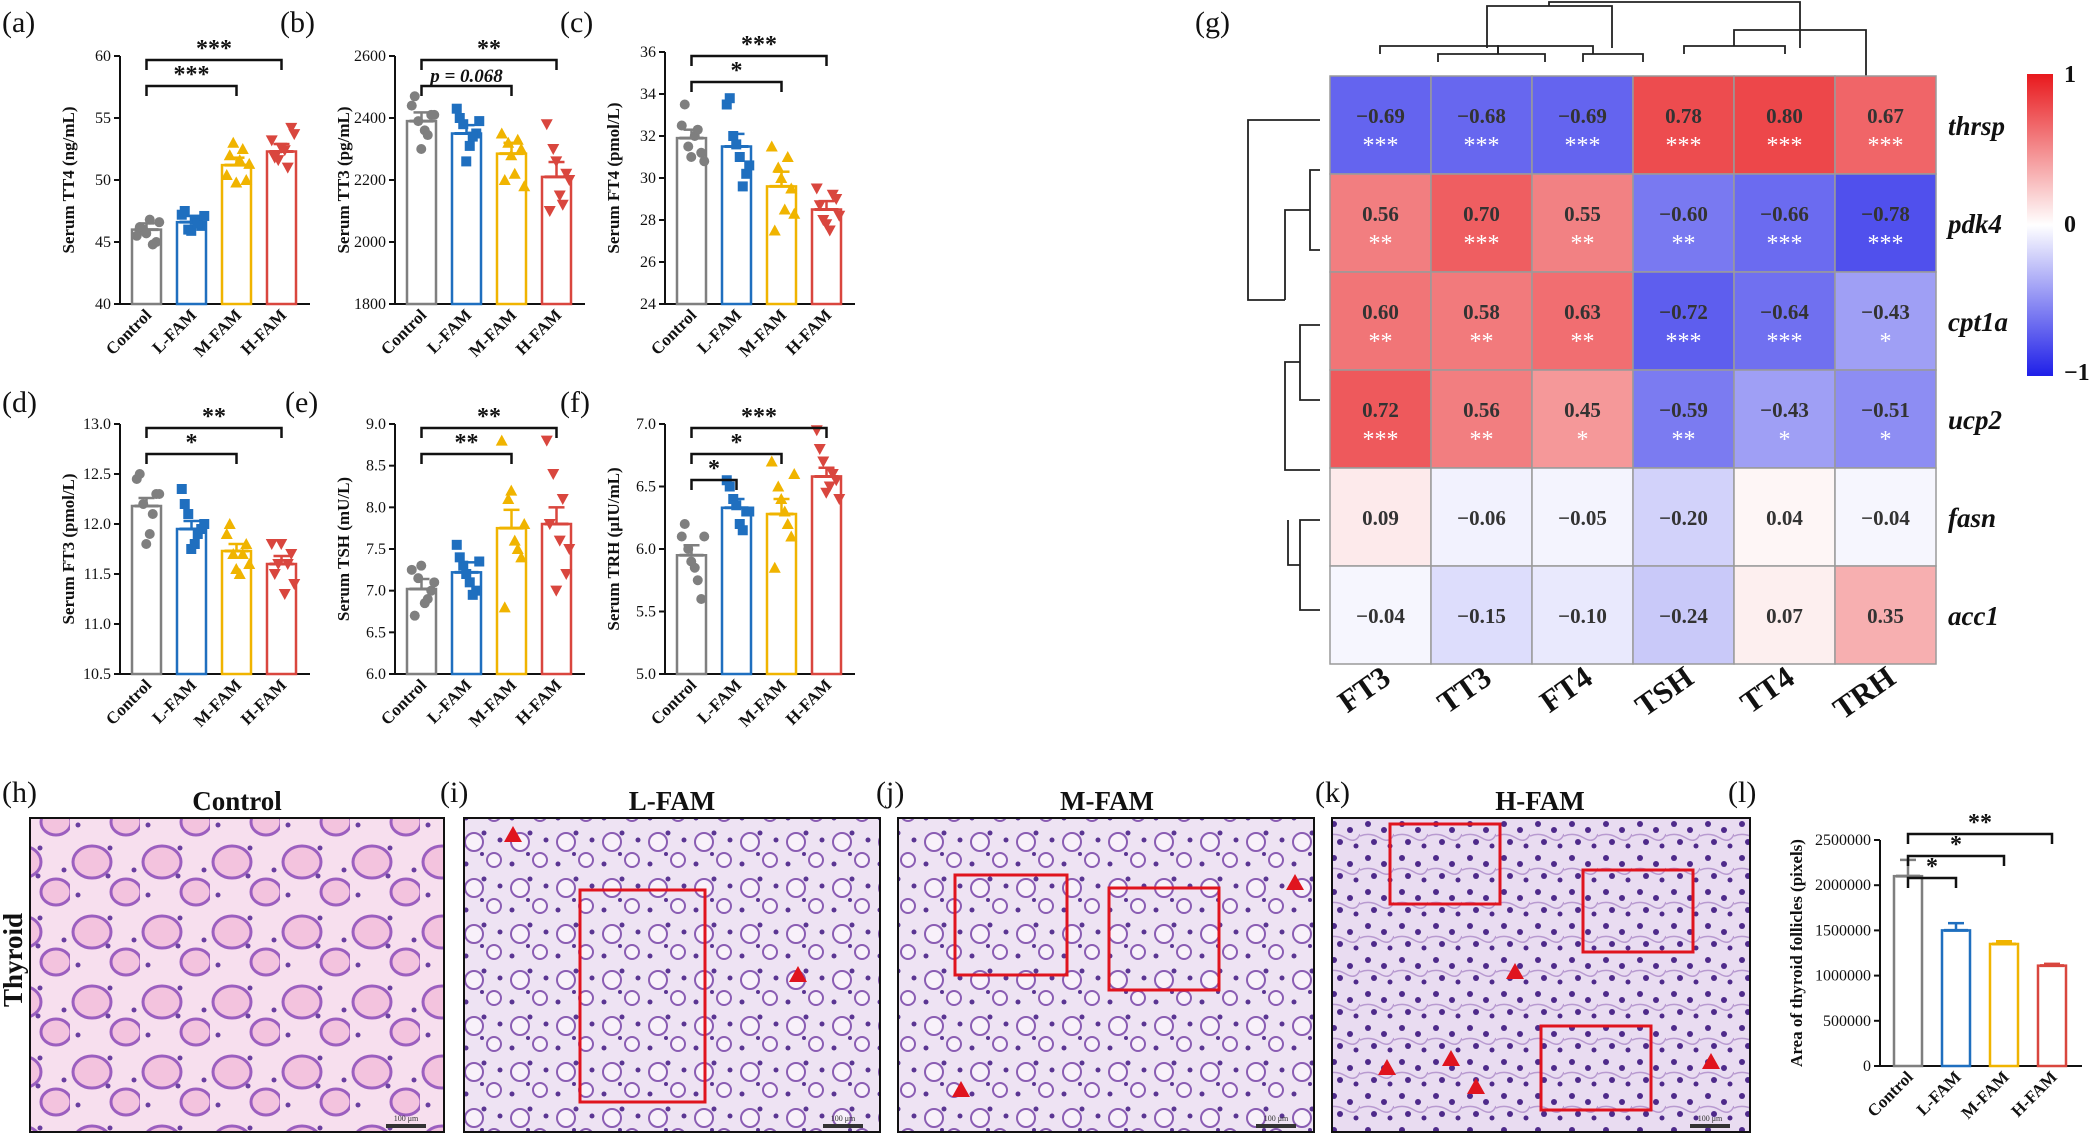  Describe the element at coordinates (1107, 801) in the screenshot. I see `histology-title-m-fam: M-FAM` at that location.